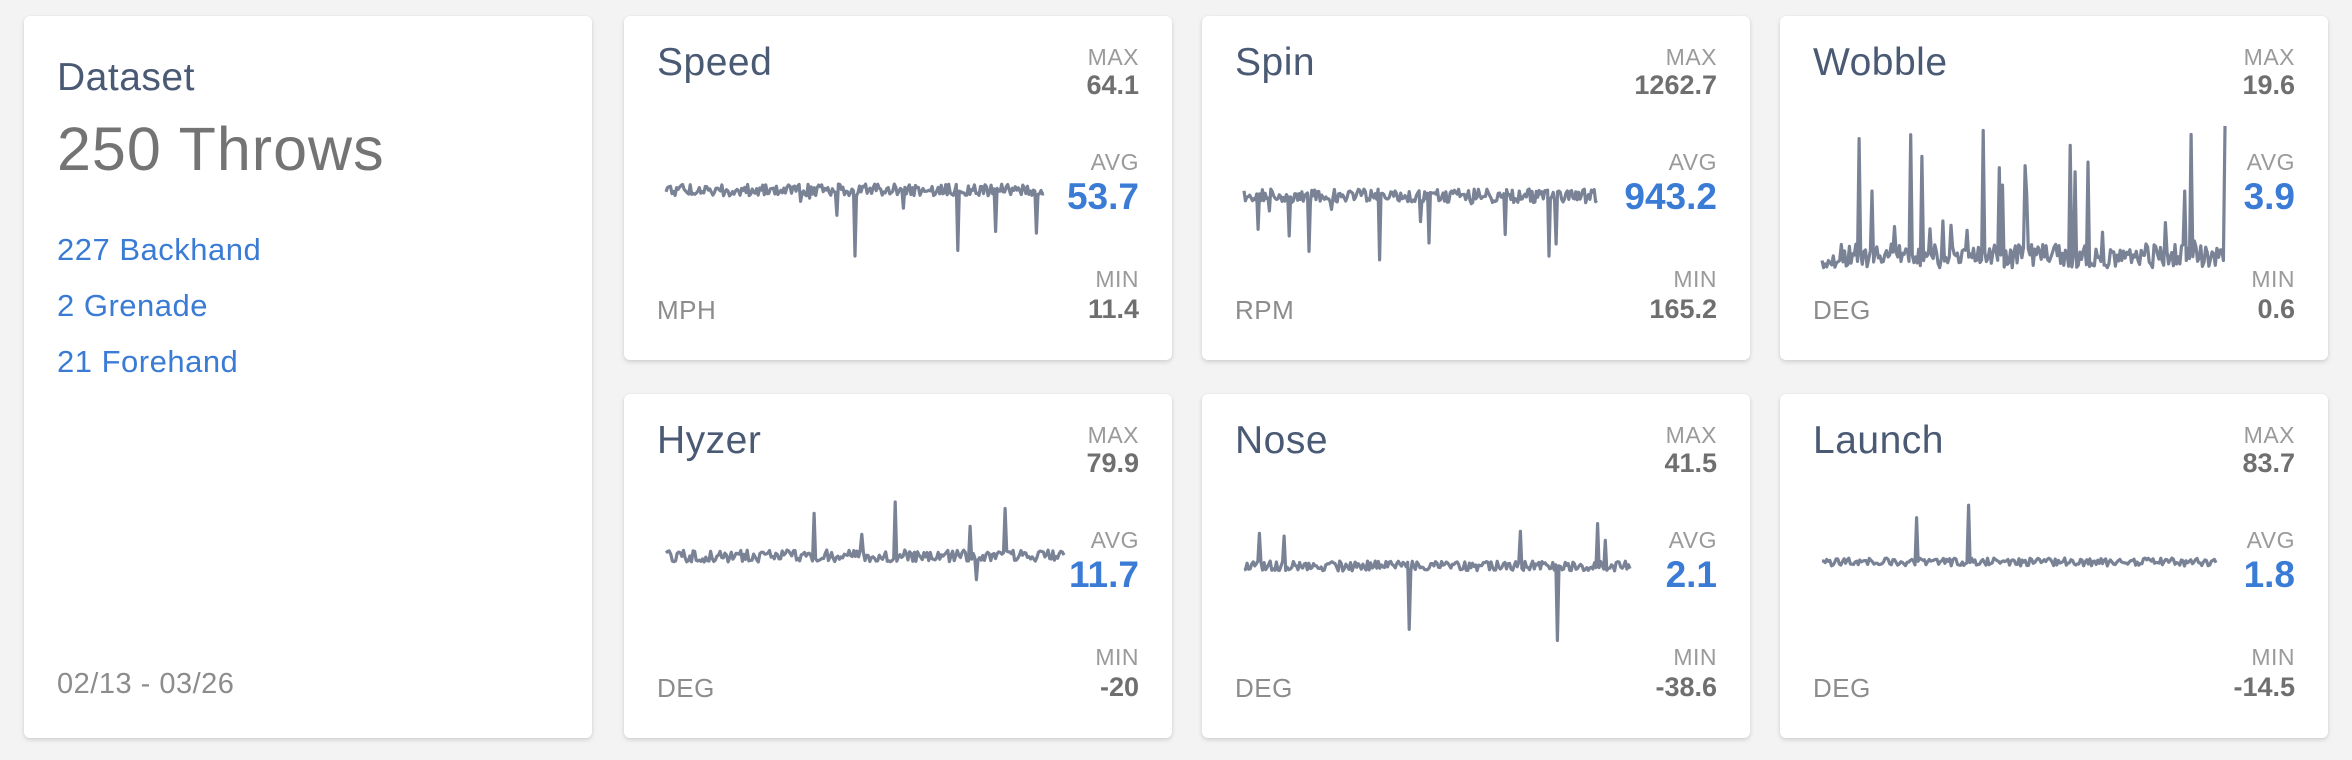 The width and height of the screenshot is (2352, 760). I want to click on speed-sparkline, so click(854, 220).